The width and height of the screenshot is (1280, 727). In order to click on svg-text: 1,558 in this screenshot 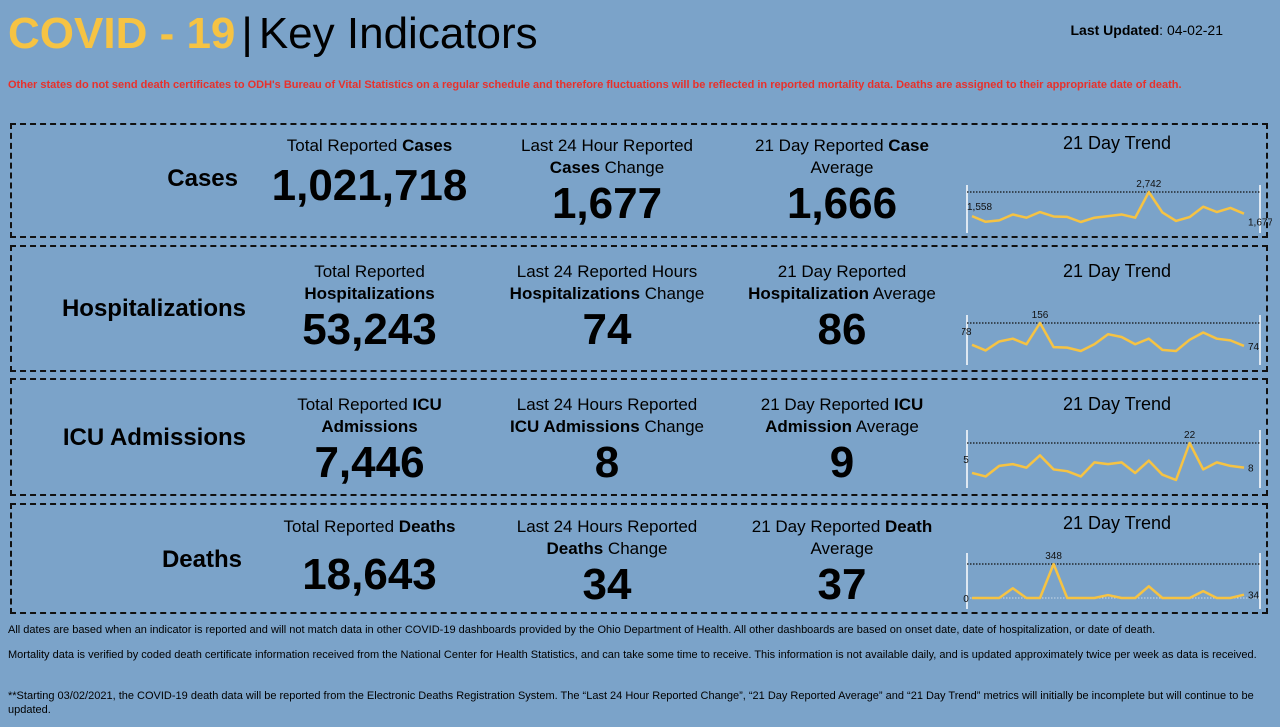, I will do `click(979, 207)`.